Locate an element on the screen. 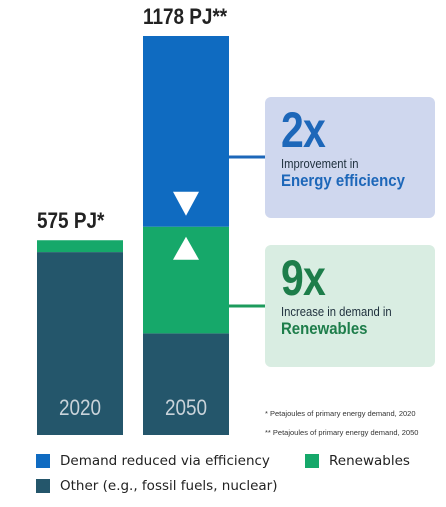 The width and height of the screenshot is (446, 507). legend-swatch-efficiency is located at coordinates (43, 461).